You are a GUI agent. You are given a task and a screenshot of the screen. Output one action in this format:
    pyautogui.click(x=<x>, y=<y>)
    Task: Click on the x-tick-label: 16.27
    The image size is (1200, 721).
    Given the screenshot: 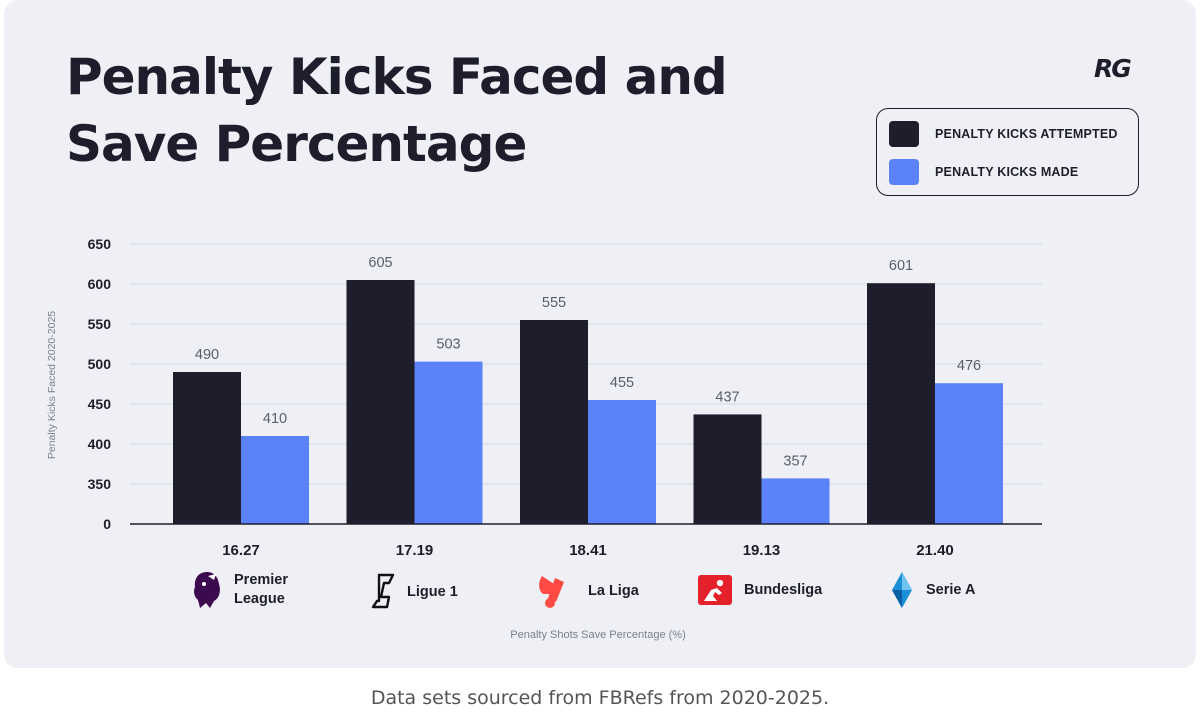 What is the action you would take?
    pyautogui.click(x=241, y=550)
    